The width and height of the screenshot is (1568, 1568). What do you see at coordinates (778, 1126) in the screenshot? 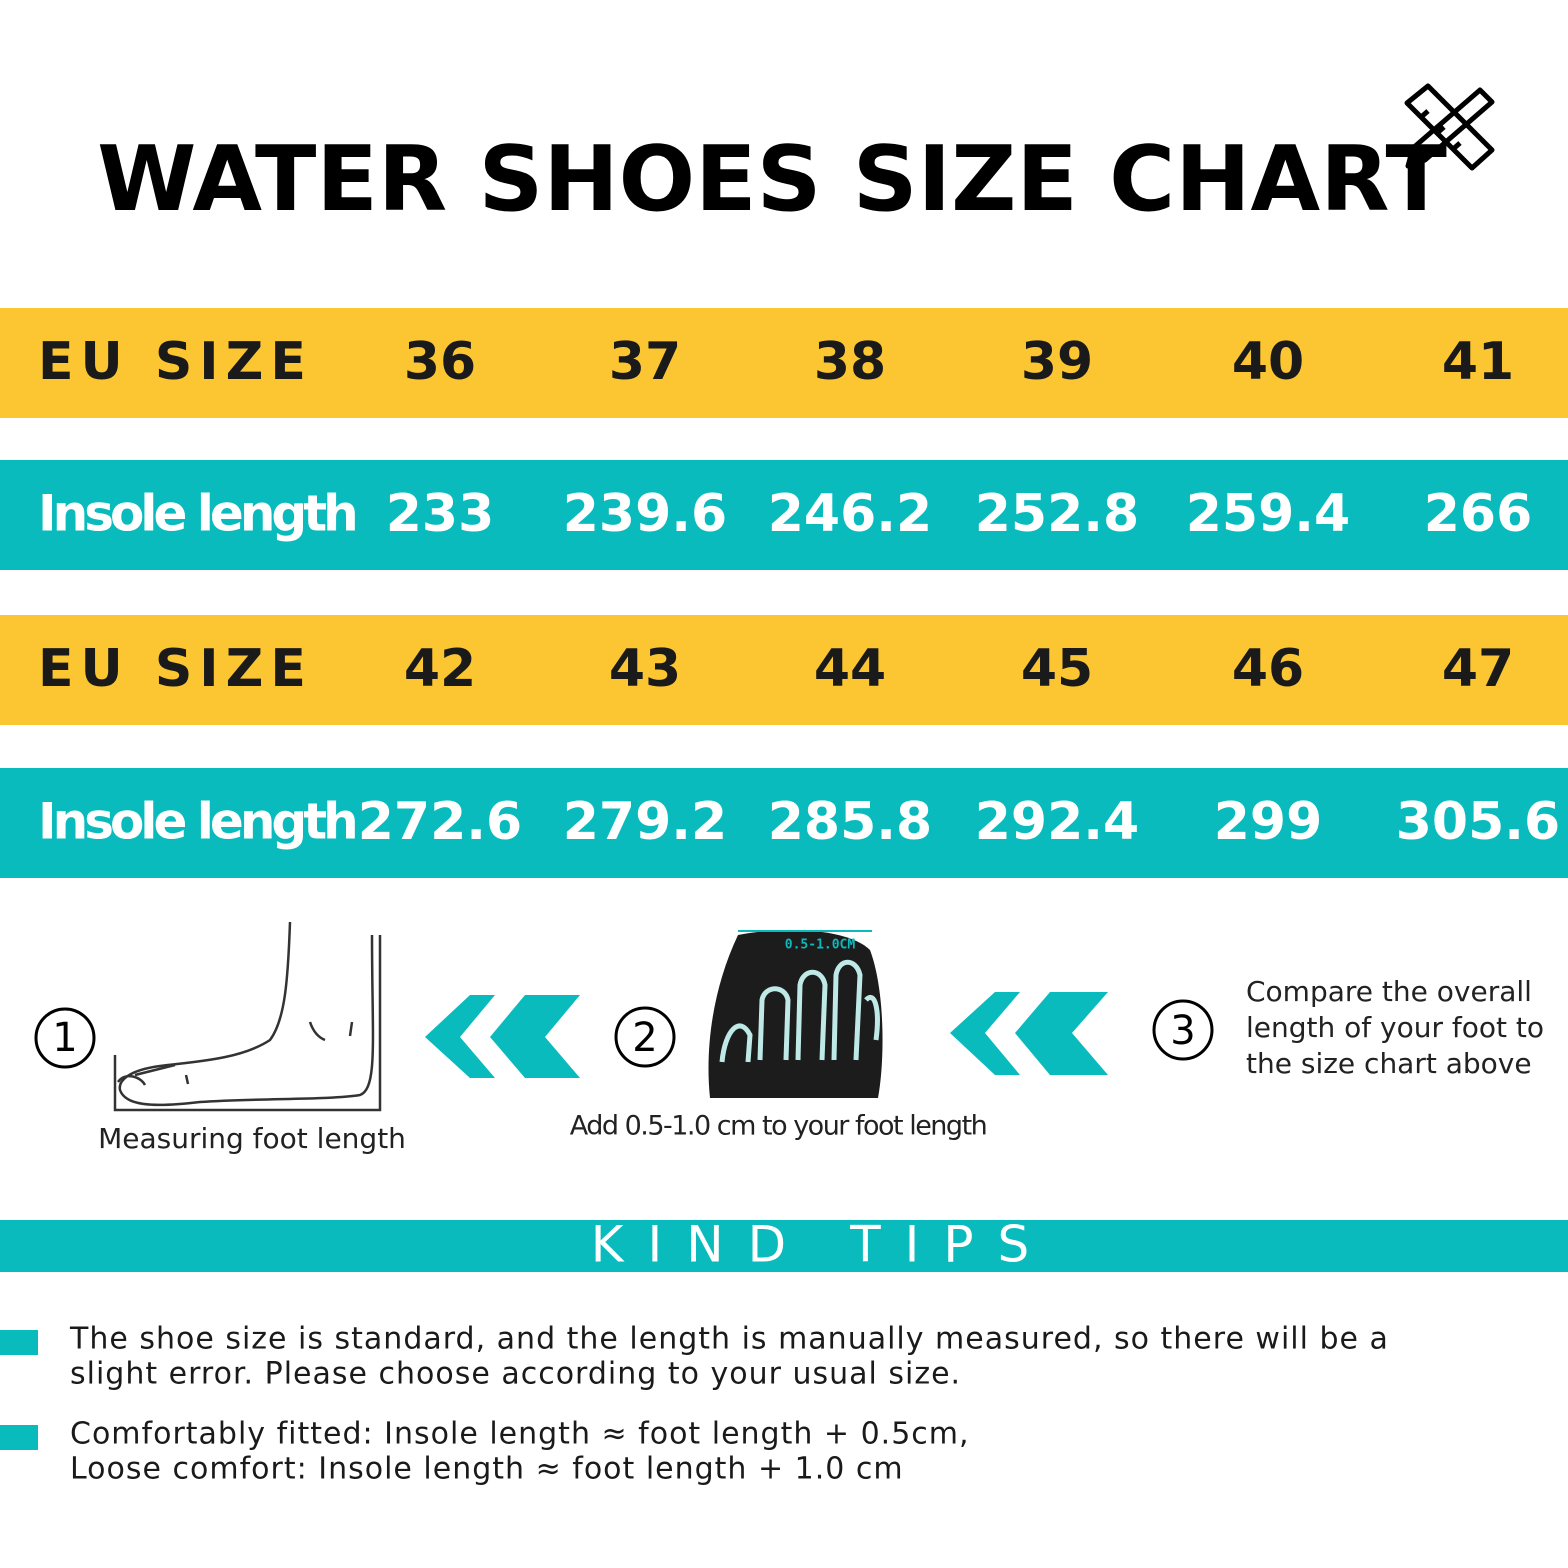
I see `step-caption: Add 0.5-1.0 cm to your foot length` at bounding box center [778, 1126].